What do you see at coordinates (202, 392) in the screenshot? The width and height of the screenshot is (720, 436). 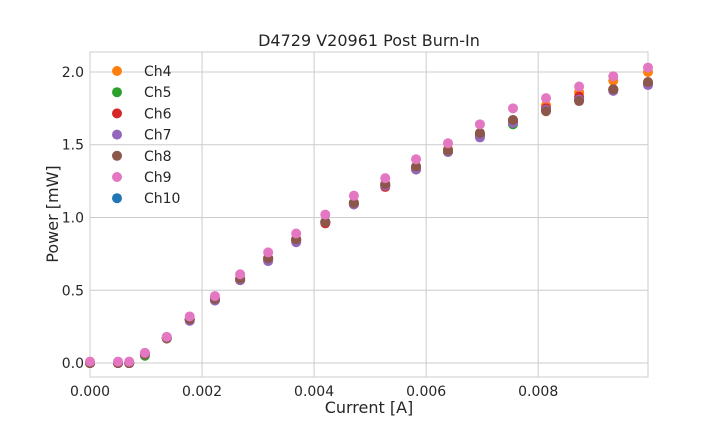 I see `x-tick-label: 0.002` at bounding box center [202, 392].